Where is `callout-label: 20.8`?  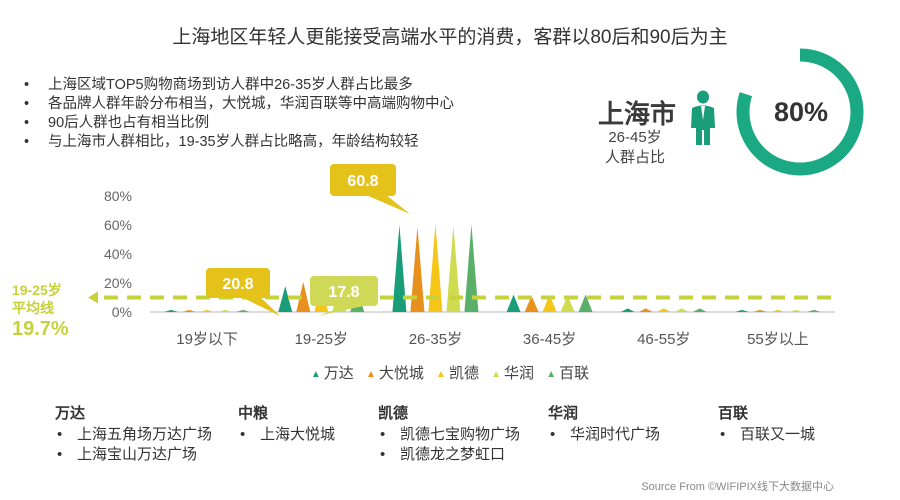
callout-label: 20.8 is located at coordinates (237, 284).